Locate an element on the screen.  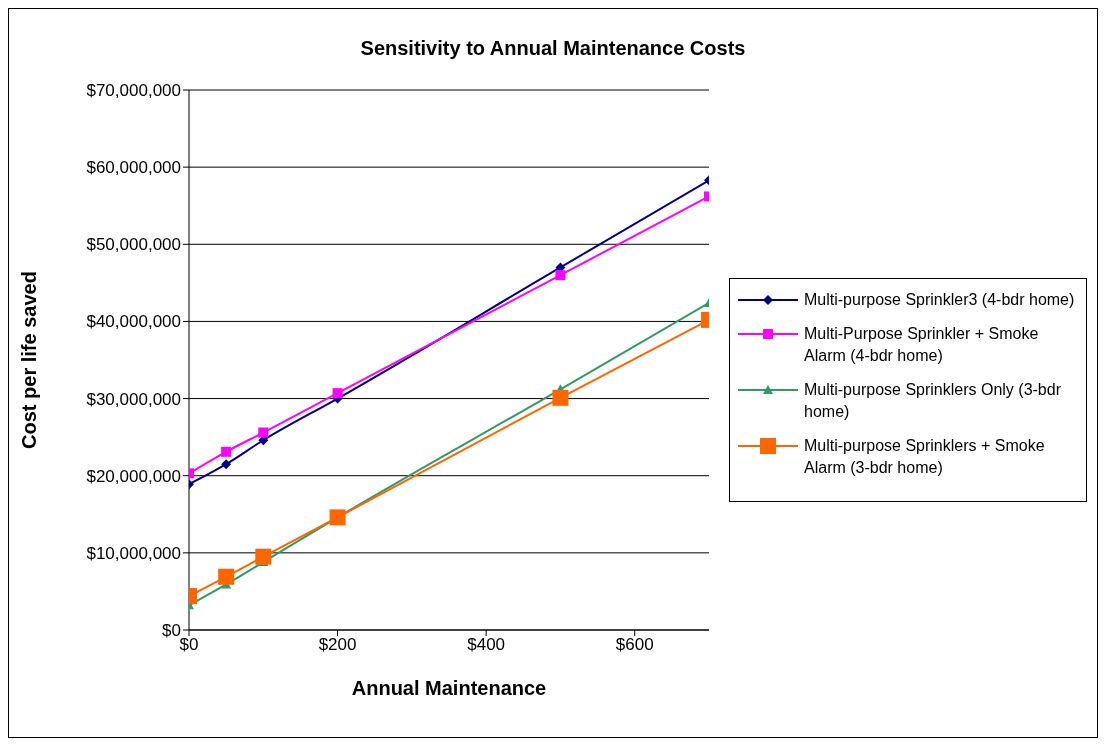
legend-label: Multi-Purpose Sprinkler + Smoke Alarm (4-bdr home) is located at coordinates (922, 345).